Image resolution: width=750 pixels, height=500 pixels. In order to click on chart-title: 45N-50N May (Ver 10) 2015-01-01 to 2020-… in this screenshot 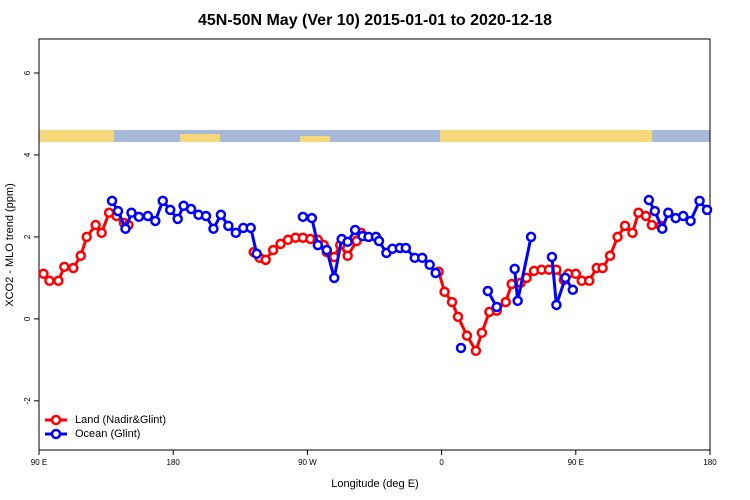, I will do `click(375, 20)`.